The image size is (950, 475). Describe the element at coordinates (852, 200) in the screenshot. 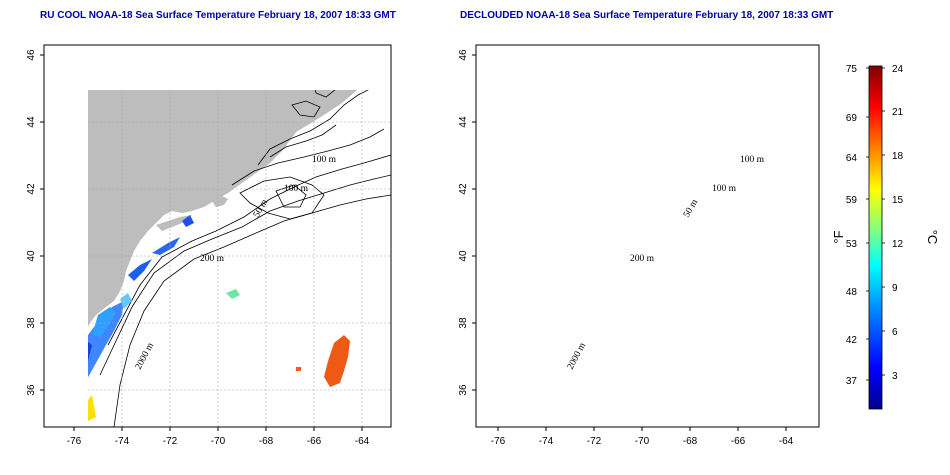

I see `fahrenheit-tick: 59` at that location.